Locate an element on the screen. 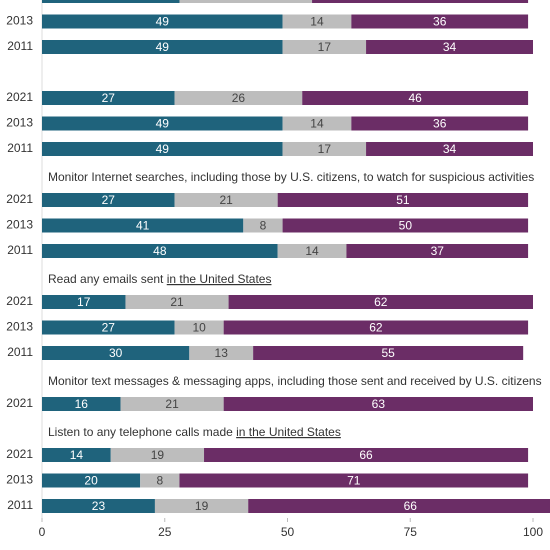  value-label: 63 is located at coordinates (379, 404).